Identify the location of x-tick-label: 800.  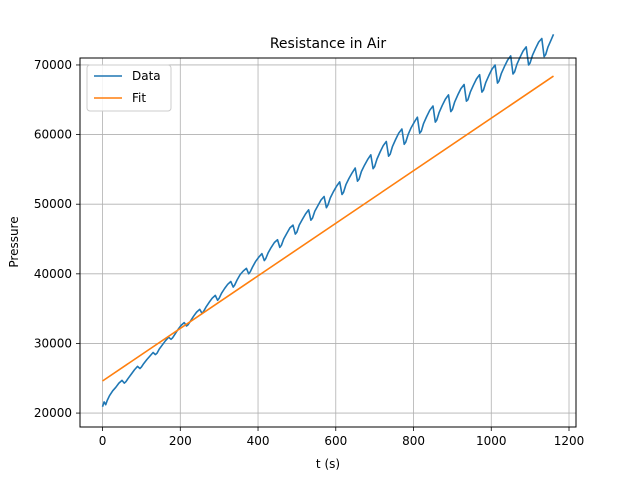
(413, 441).